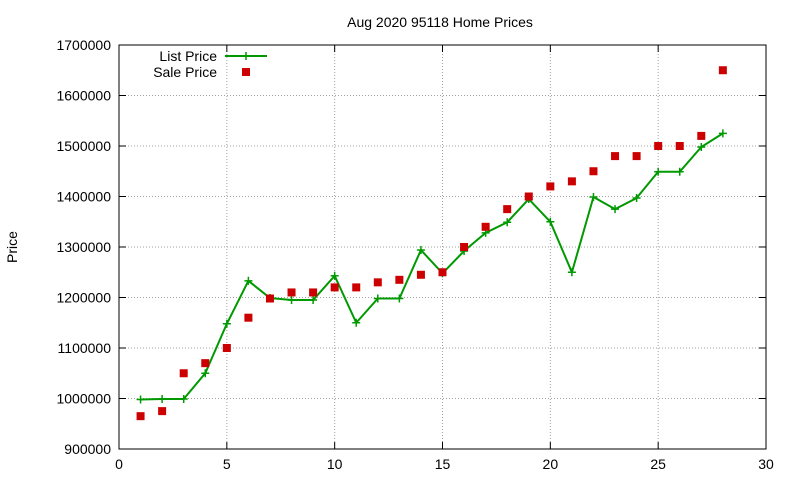 This screenshot has height=480, width=800. What do you see at coordinates (83, 96) in the screenshot?
I see `y-tick-label: 1600000` at bounding box center [83, 96].